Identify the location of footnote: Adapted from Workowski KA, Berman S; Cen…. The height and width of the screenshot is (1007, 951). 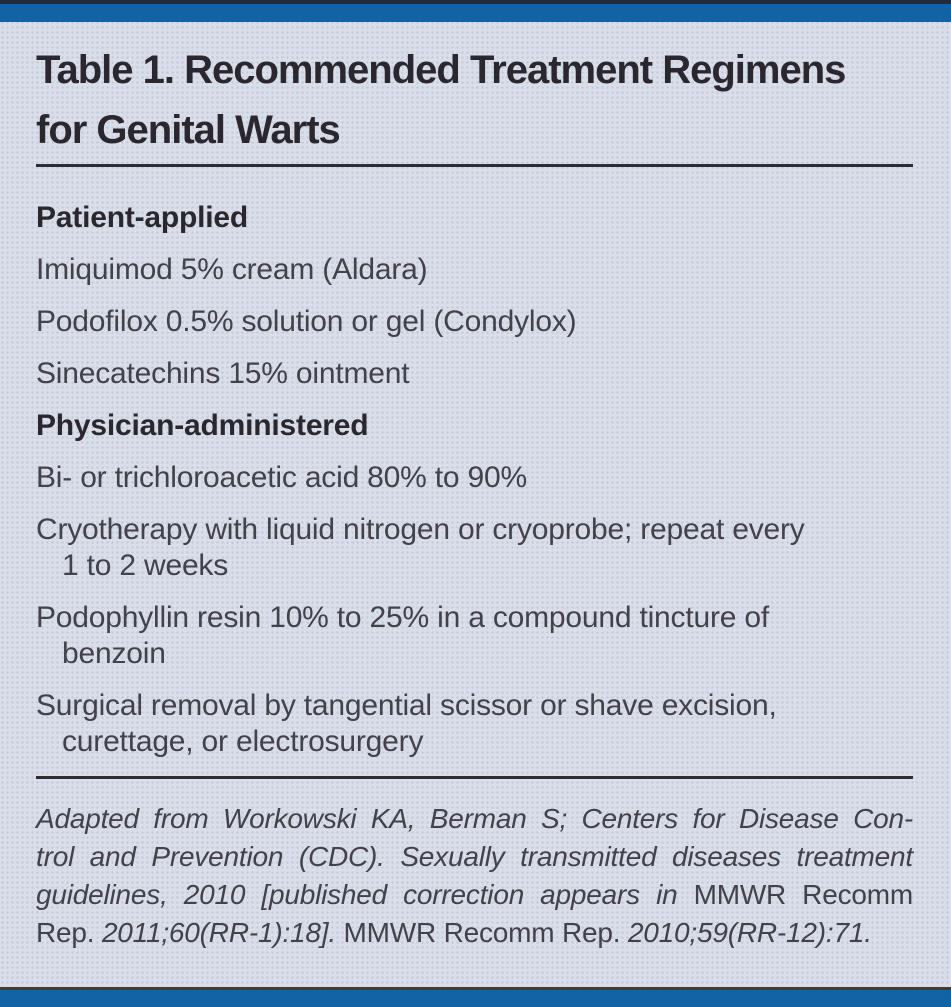
(474, 876).